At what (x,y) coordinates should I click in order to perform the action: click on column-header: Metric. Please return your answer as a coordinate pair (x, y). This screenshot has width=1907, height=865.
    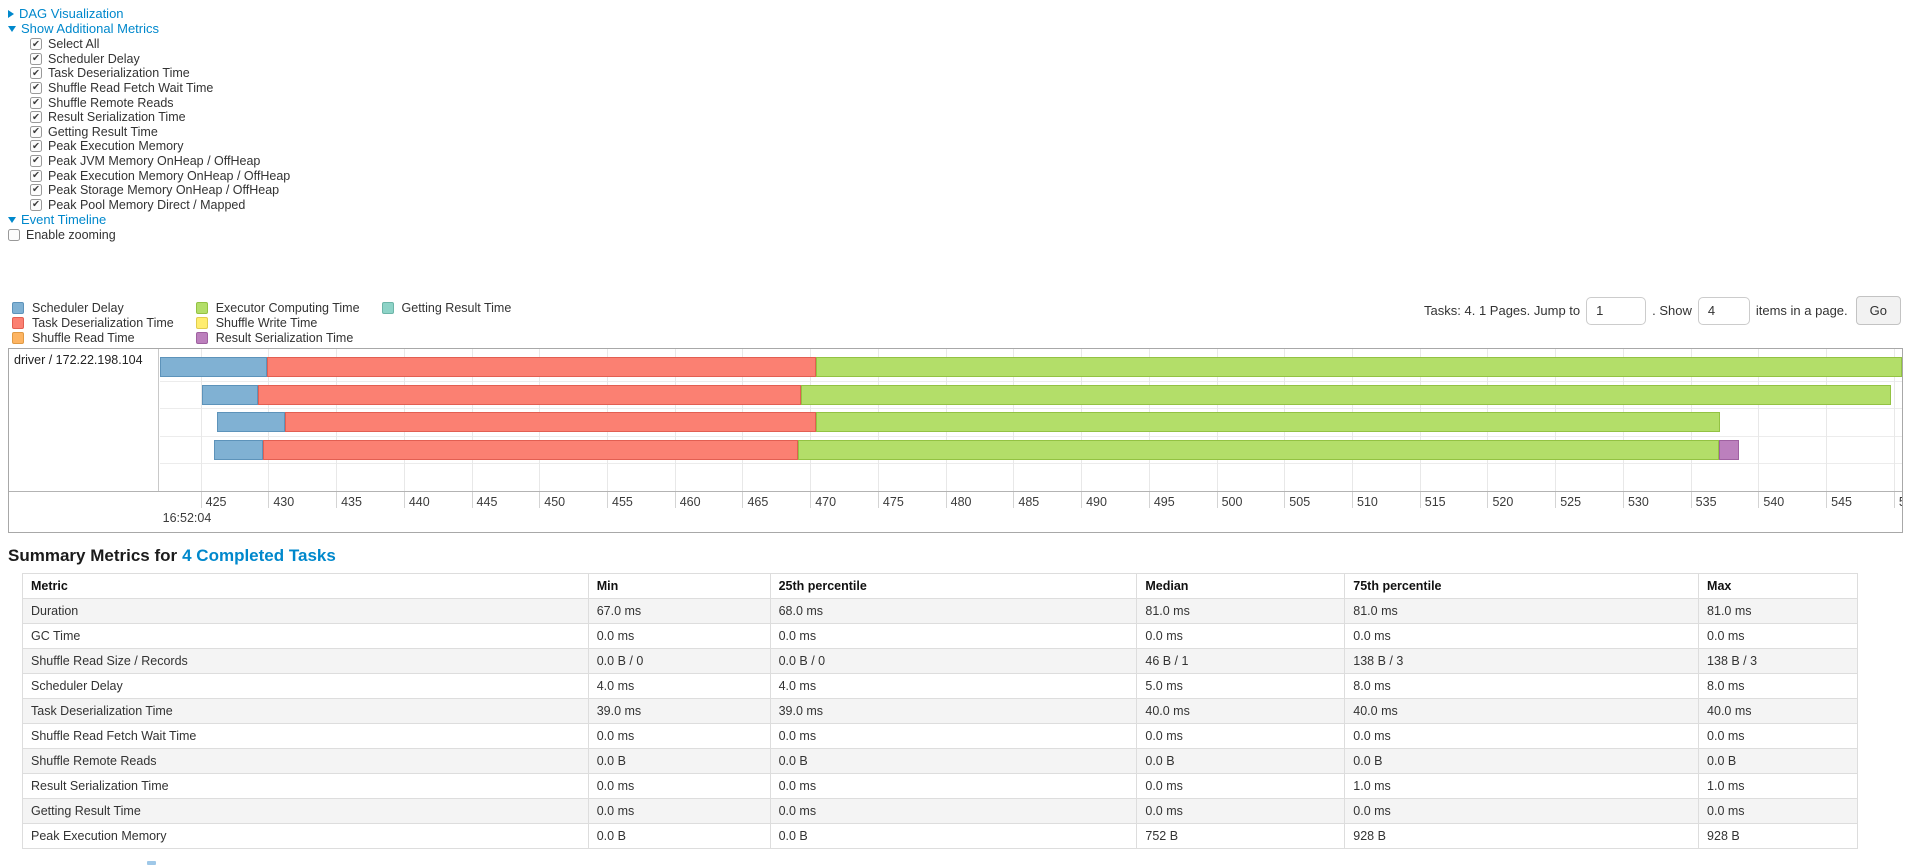
    Looking at the image, I should click on (305, 586).